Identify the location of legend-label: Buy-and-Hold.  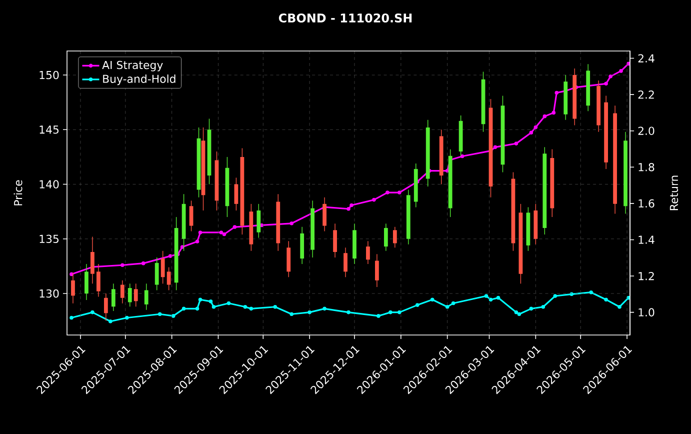
(139, 80).